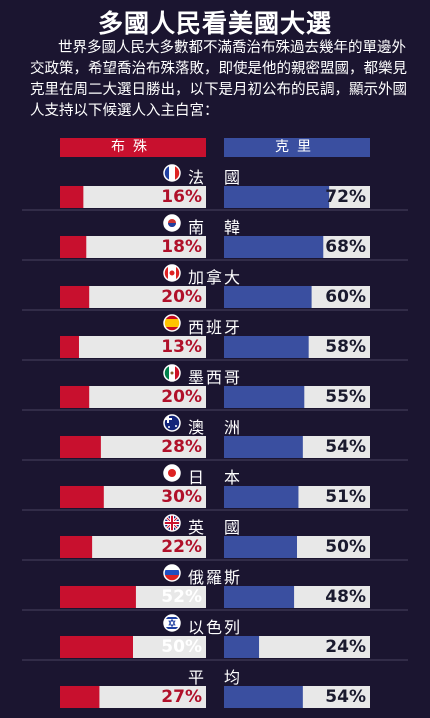 This screenshot has width=430, height=718. What do you see at coordinates (181, 647) in the screenshot?
I see `bush-value-label: 50%` at bounding box center [181, 647].